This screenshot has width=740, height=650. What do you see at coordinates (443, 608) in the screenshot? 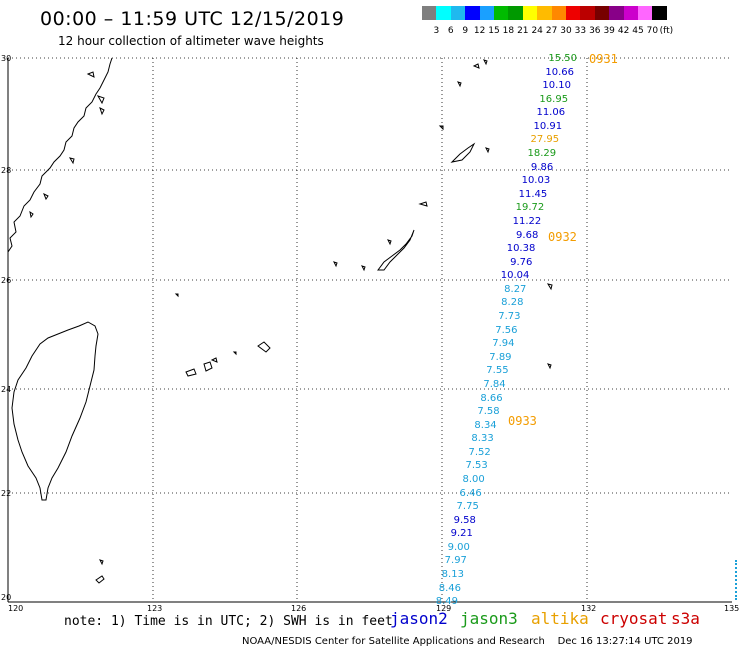
I see `longitude-label: 129` at bounding box center [443, 608].